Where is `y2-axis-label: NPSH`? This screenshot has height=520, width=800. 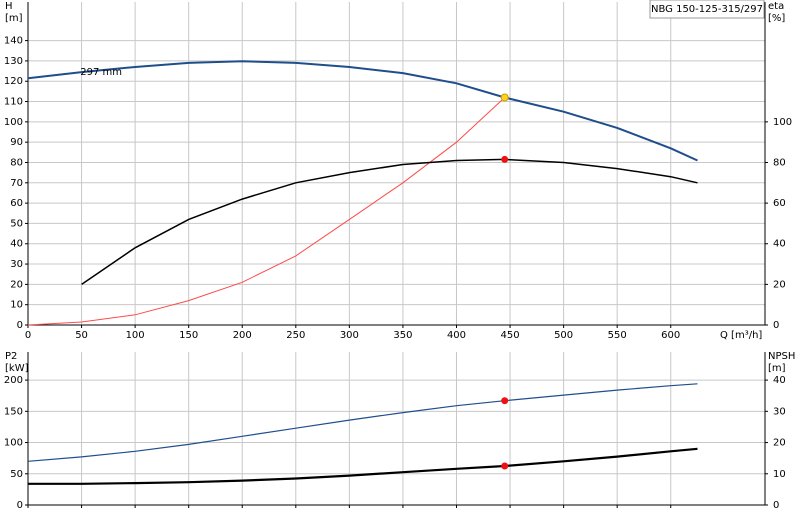 y2-axis-label: NPSH is located at coordinates (781, 356).